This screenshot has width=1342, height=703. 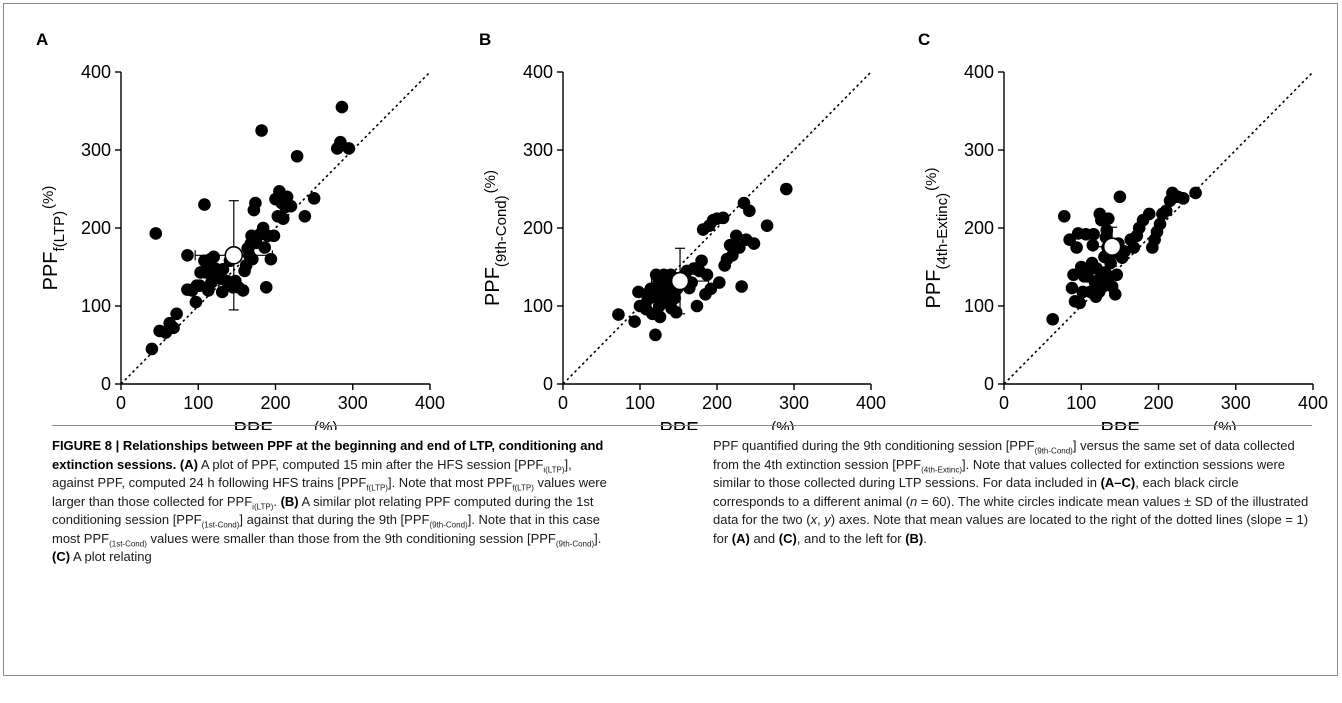 What do you see at coordinates (764, 538) in the screenshot?
I see `caption-right-segment: and` at bounding box center [764, 538].